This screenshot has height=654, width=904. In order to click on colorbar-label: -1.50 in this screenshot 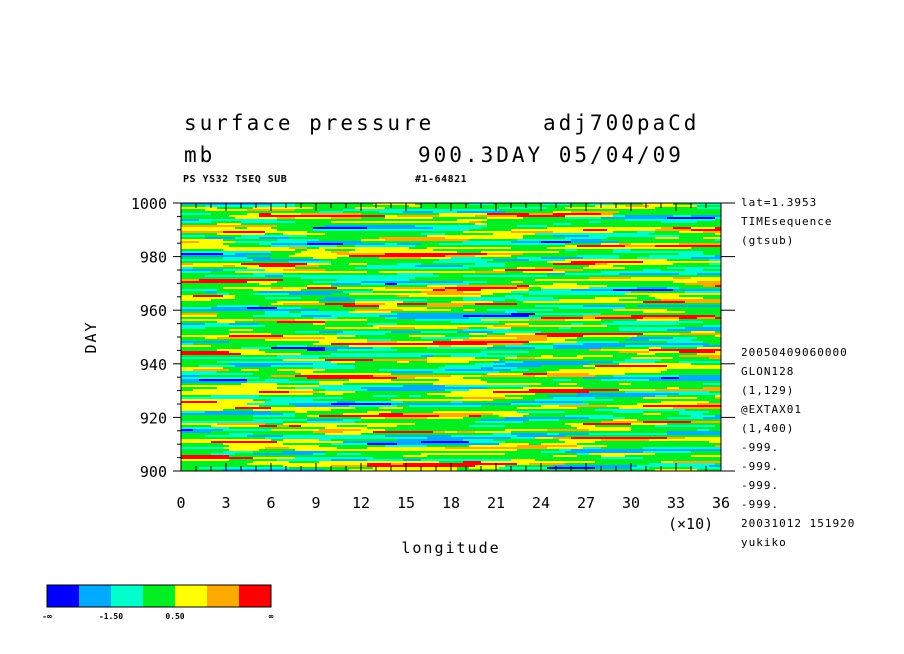, I will do `click(111, 616)`.